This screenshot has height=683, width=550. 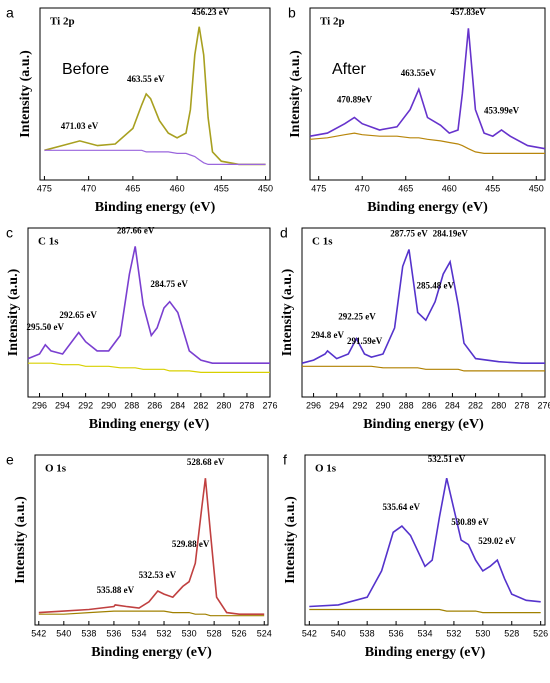 I want to click on peak-label: 529.02 eV, so click(x=497, y=541).